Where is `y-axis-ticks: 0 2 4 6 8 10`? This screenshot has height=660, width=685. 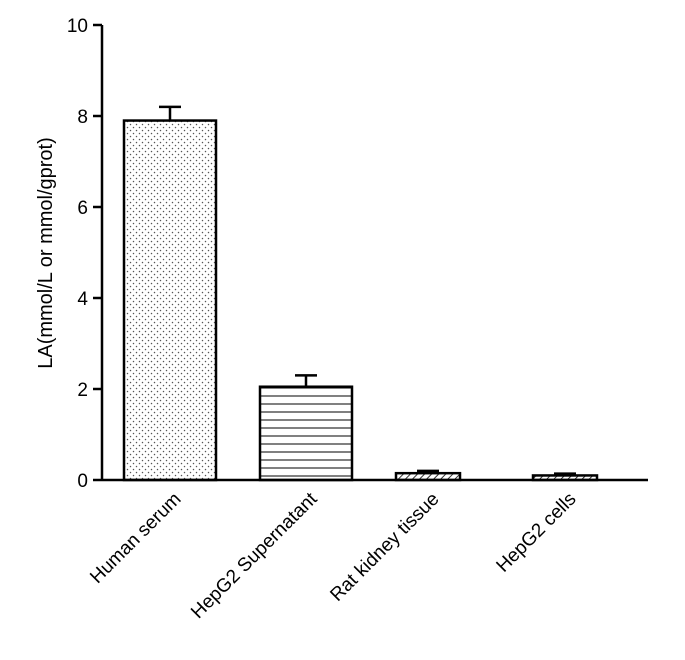 y-axis-ticks: 0 2 4 6 8 10 is located at coordinates (84, 254).